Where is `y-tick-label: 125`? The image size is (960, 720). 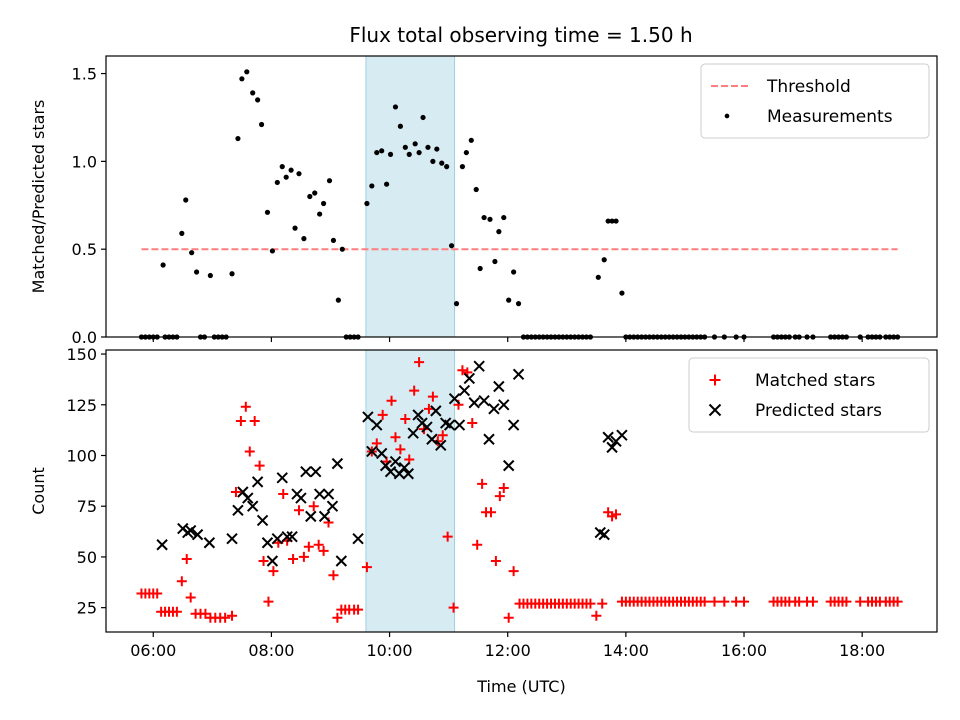
y-tick-label: 125 is located at coordinates (81, 405).